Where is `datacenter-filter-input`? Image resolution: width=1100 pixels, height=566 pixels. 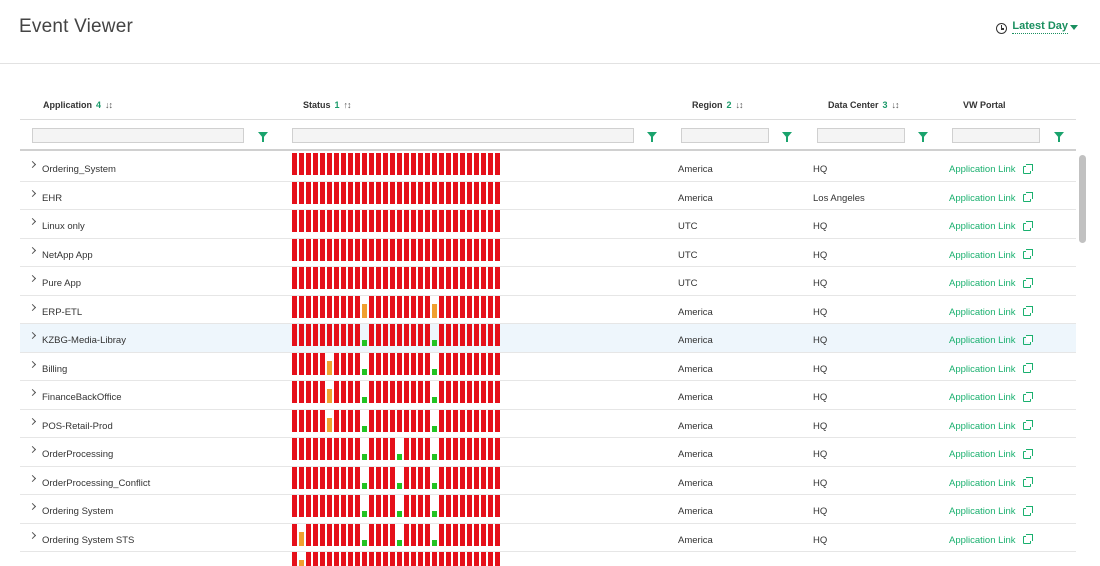
datacenter-filter-input is located at coordinates (861, 135).